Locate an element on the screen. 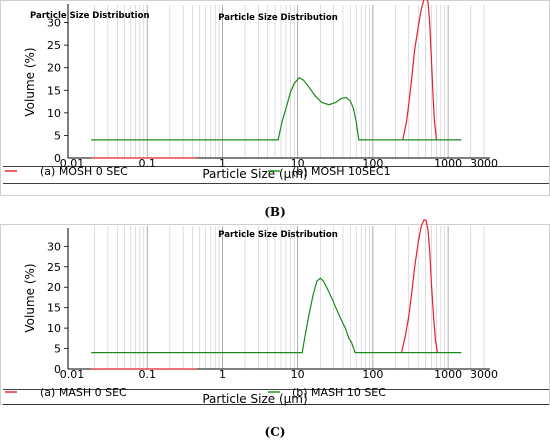 The width and height of the screenshot is (550, 441). legend-label: (a) MASH 0 SEC is located at coordinates (83, 392).